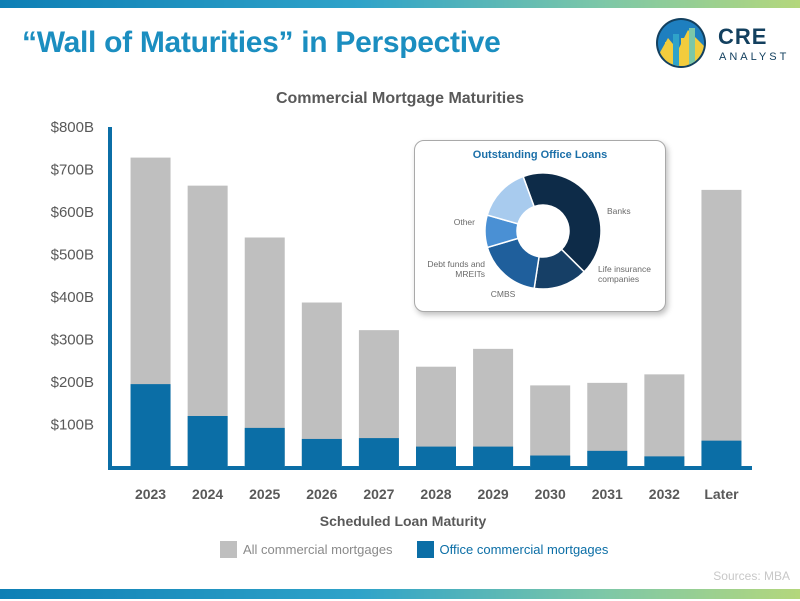 Image resolution: width=800 pixels, height=601 pixels. Describe the element at coordinates (261, 42) in the screenshot. I see `page-title: “Wall of Maturities” in Perspective` at that location.